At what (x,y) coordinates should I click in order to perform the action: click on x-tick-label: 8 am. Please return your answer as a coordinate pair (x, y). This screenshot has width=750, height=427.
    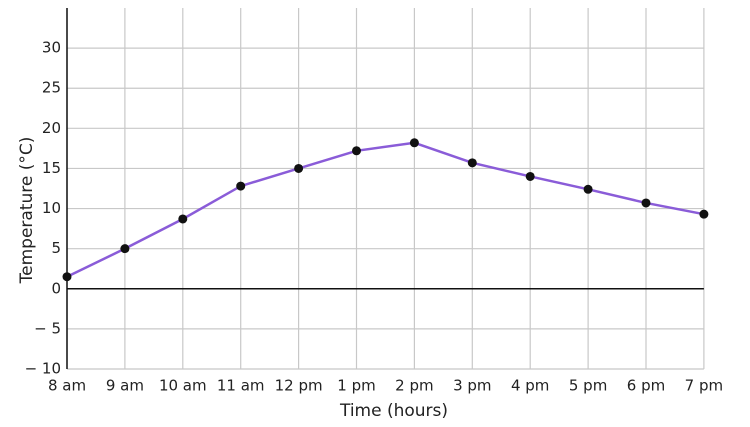
    Looking at the image, I should click on (67, 386).